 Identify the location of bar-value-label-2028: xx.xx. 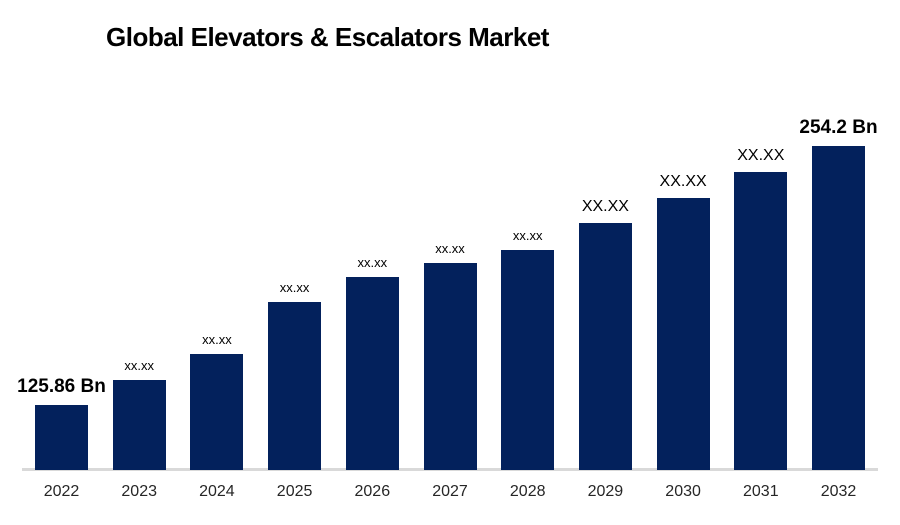
(527, 235).